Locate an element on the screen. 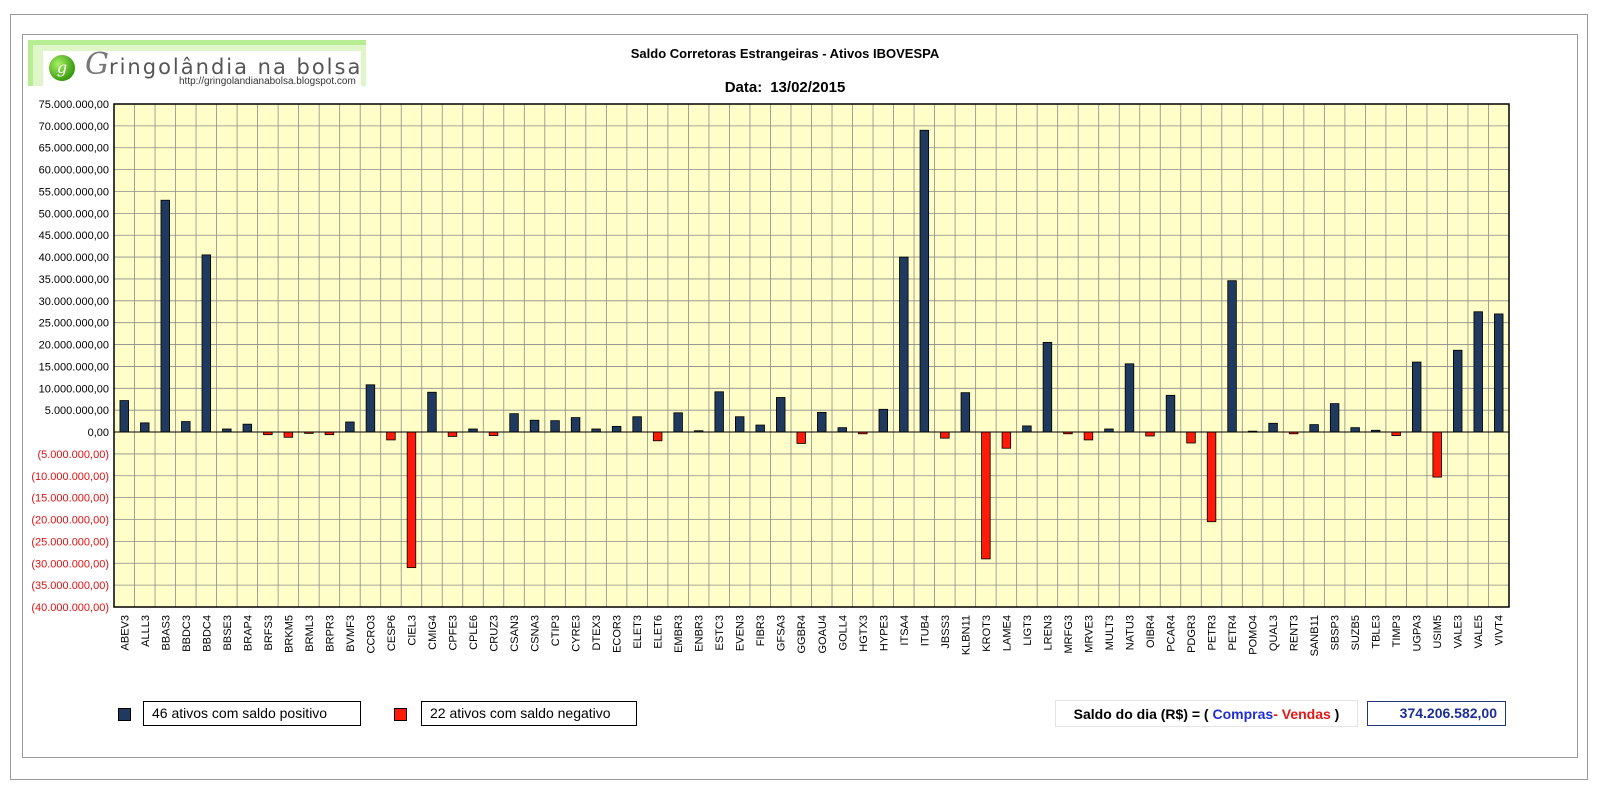 The height and width of the screenshot is (791, 1600). saldo-value: 374.206.582,00 is located at coordinates (1436, 713).